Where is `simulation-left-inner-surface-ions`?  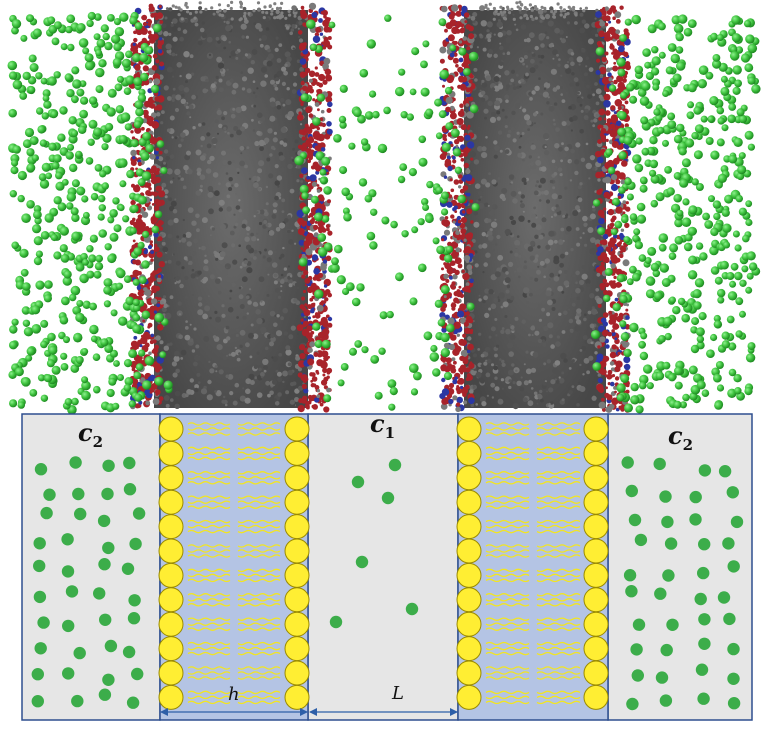
simulation-left-inner-surface-ions is located at coordinates (313, 184).